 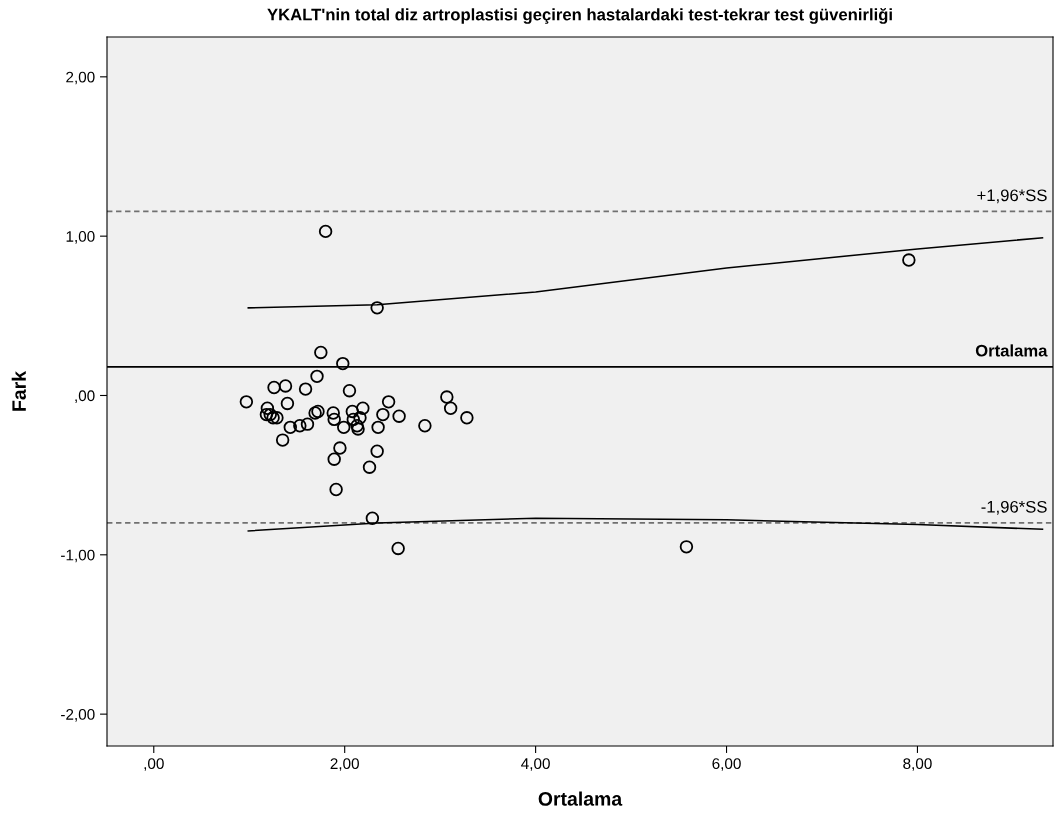 I want to click on y-axis-title: Fark, so click(x=18, y=390).